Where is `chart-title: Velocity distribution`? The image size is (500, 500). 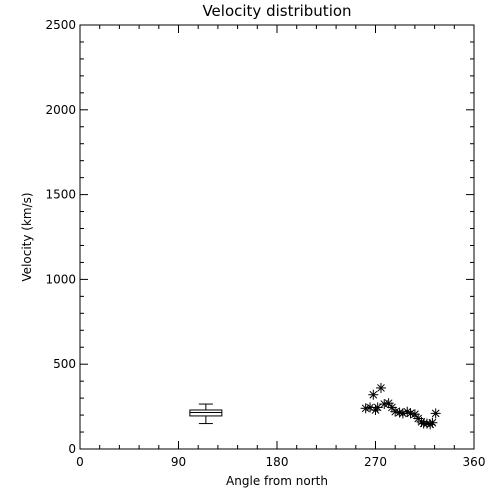 chart-title: Velocity distribution is located at coordinates (276, 11).